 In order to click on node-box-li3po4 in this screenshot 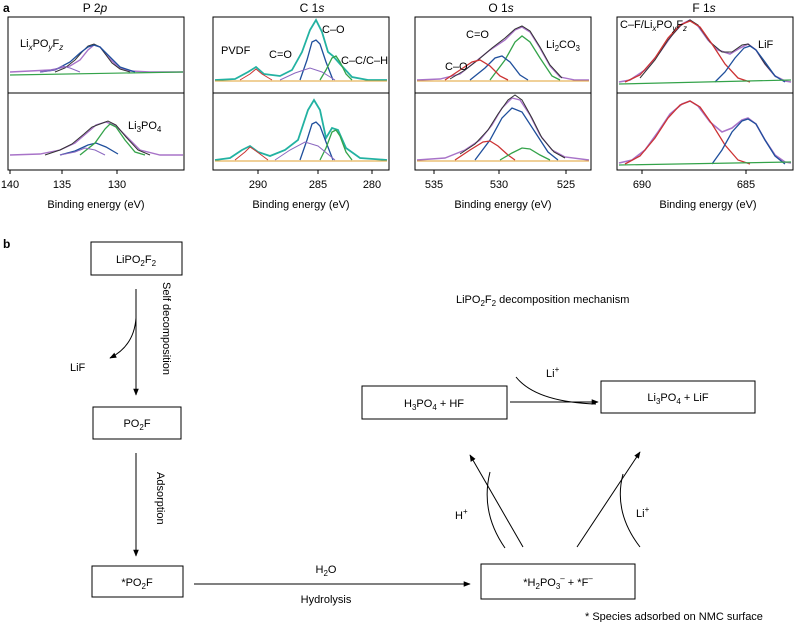, I will do `click(678, 397)`.